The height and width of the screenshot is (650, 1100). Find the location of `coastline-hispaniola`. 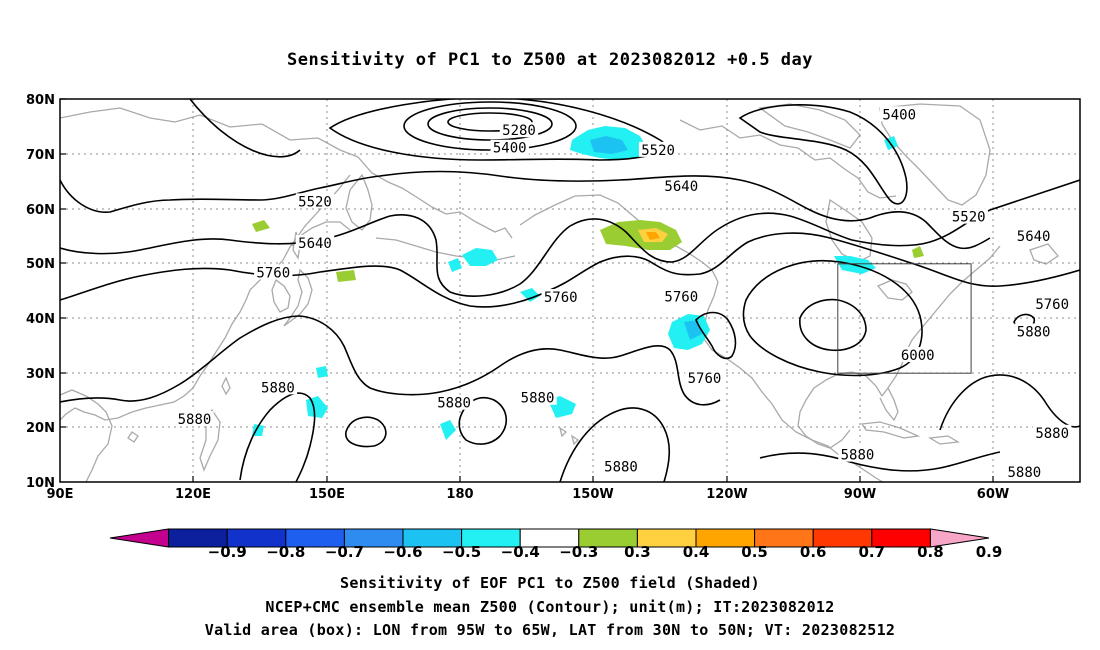

coastline-hispaniola is located at coordinates (944, 440).